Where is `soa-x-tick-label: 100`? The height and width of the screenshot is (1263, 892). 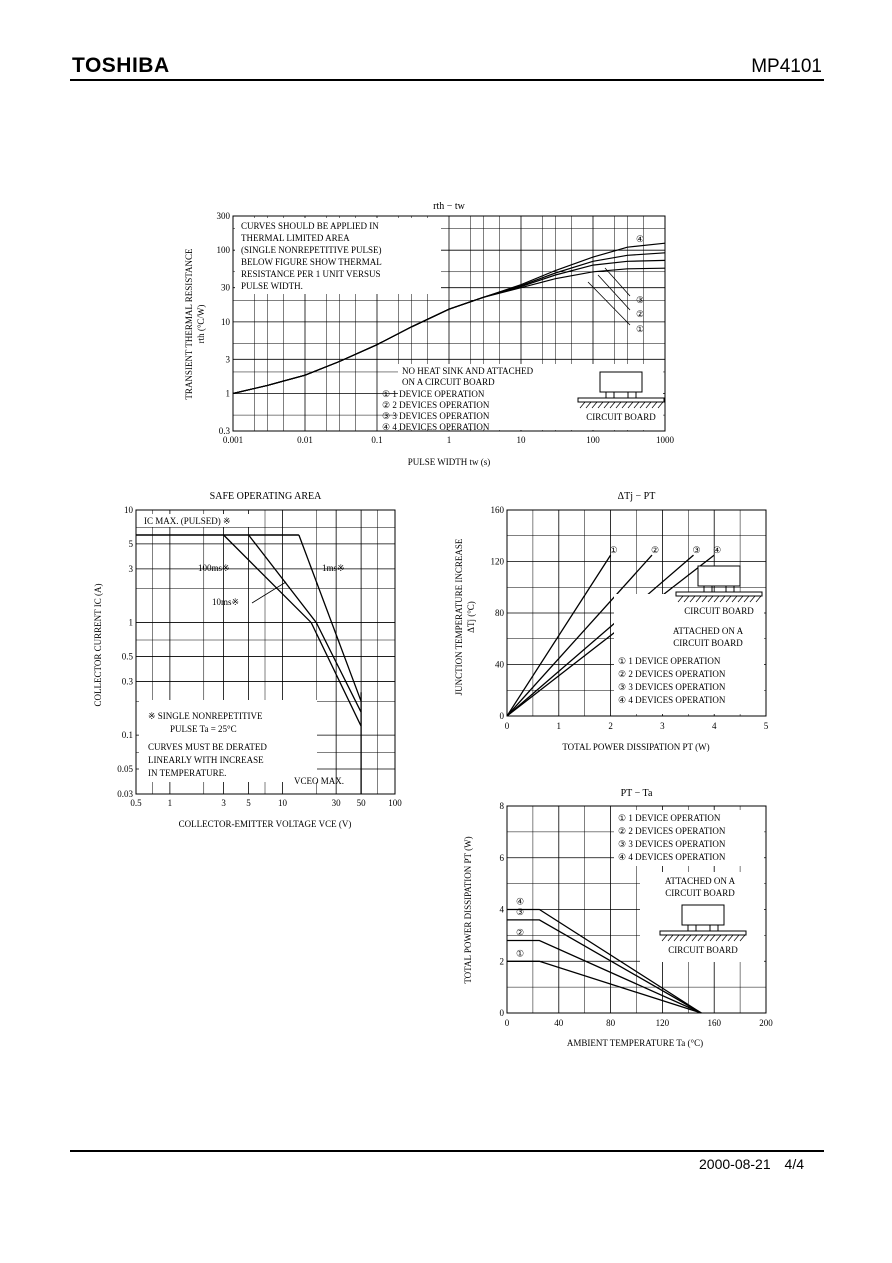 soa-x-tick-label: 100 is located at coordinates (395, 803).